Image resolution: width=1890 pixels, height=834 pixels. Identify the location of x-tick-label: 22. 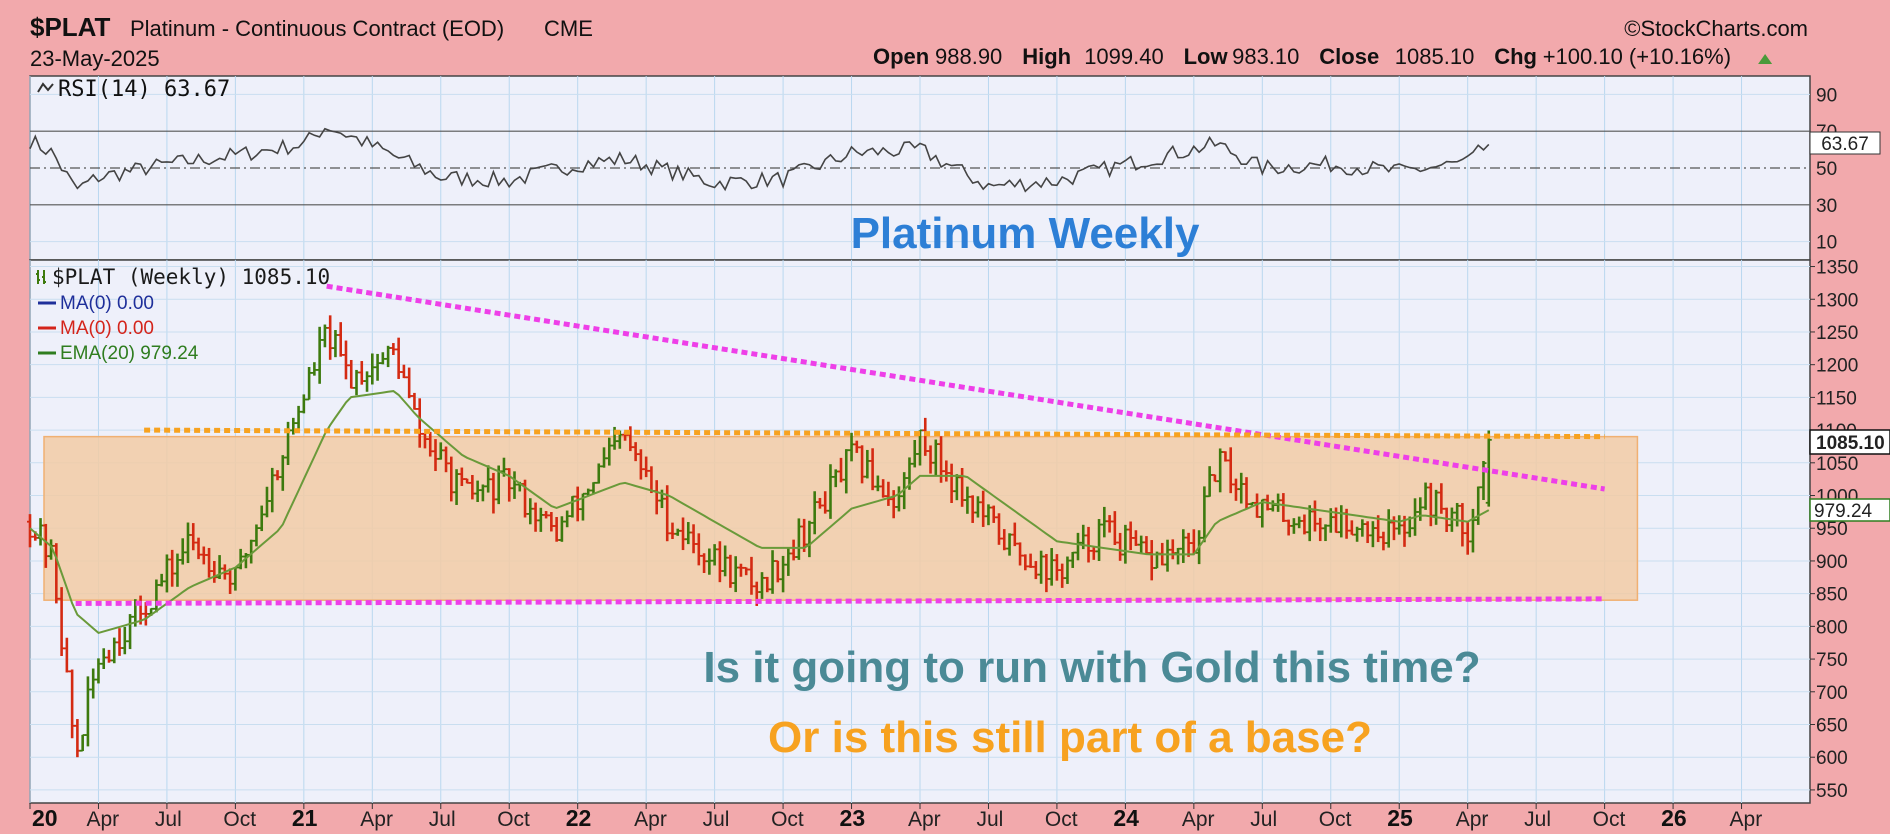
(579, 818).